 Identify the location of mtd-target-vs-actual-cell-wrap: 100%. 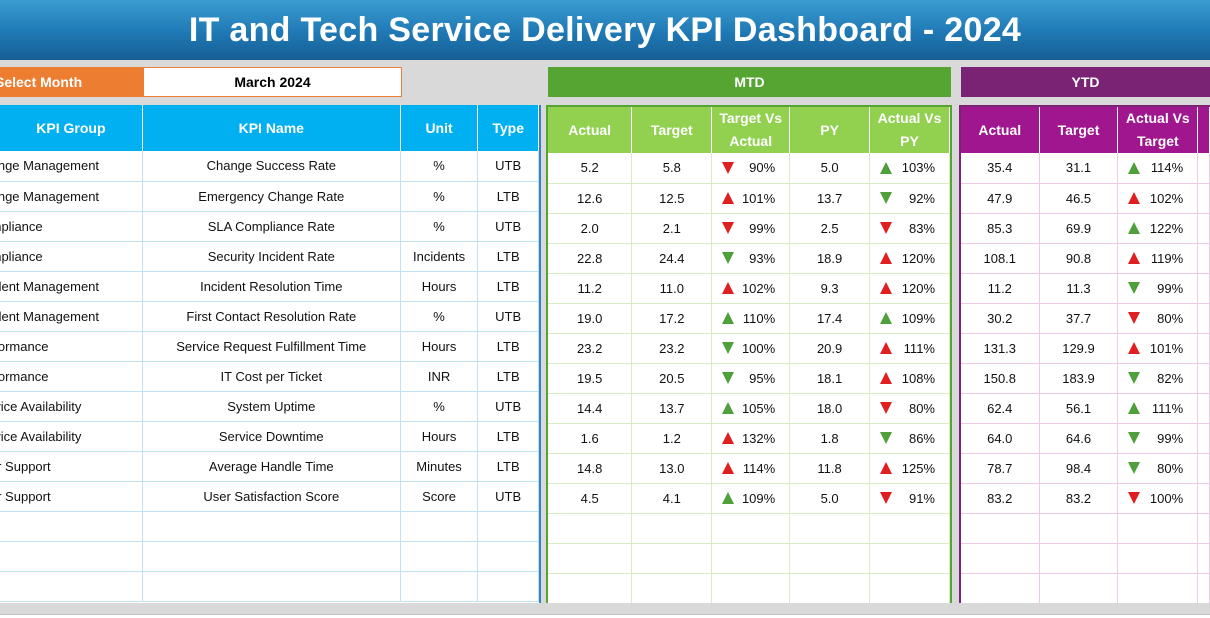
(750, 348).